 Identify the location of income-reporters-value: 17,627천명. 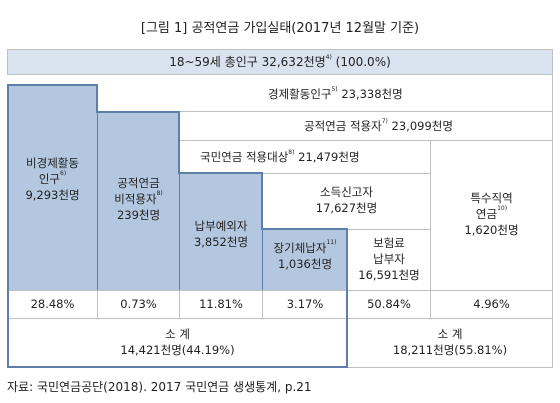
(346, 208).